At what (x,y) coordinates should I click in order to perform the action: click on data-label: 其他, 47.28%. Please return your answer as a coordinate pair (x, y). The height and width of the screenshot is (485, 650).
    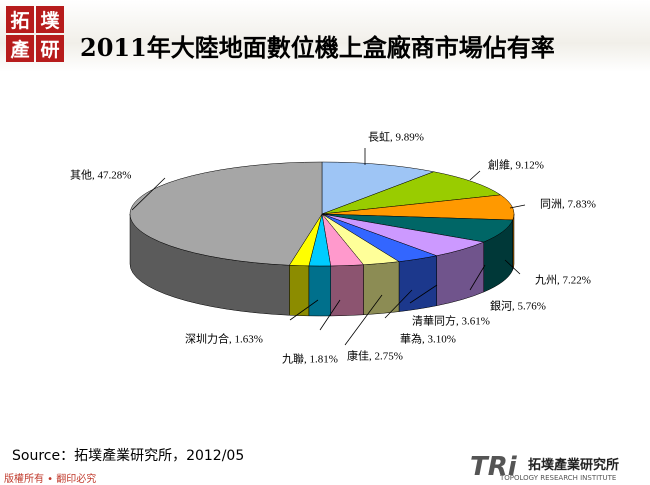
    Looking at the image, I should click on (100, 175).